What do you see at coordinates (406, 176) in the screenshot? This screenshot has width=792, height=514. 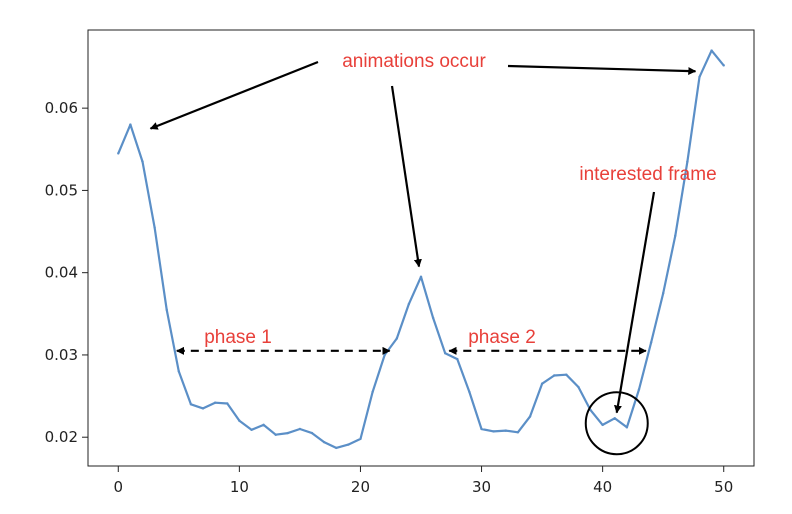 I see `arrow-to-peak-middle` at bounding box center [406, 176].